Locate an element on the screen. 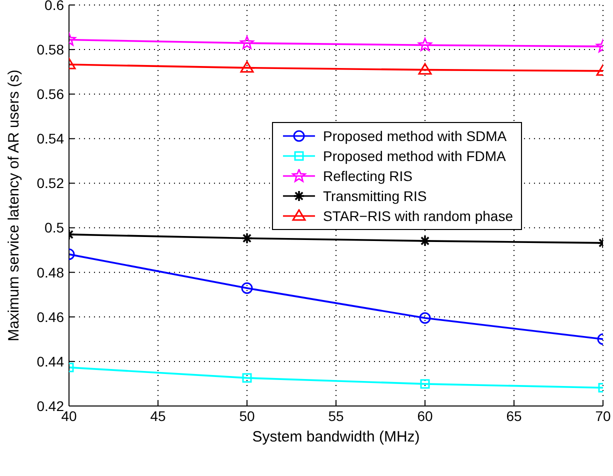 The width and height of the screenshot is (613, 476). y-tick-label: 0.44 is located at coordinates (50, 361).